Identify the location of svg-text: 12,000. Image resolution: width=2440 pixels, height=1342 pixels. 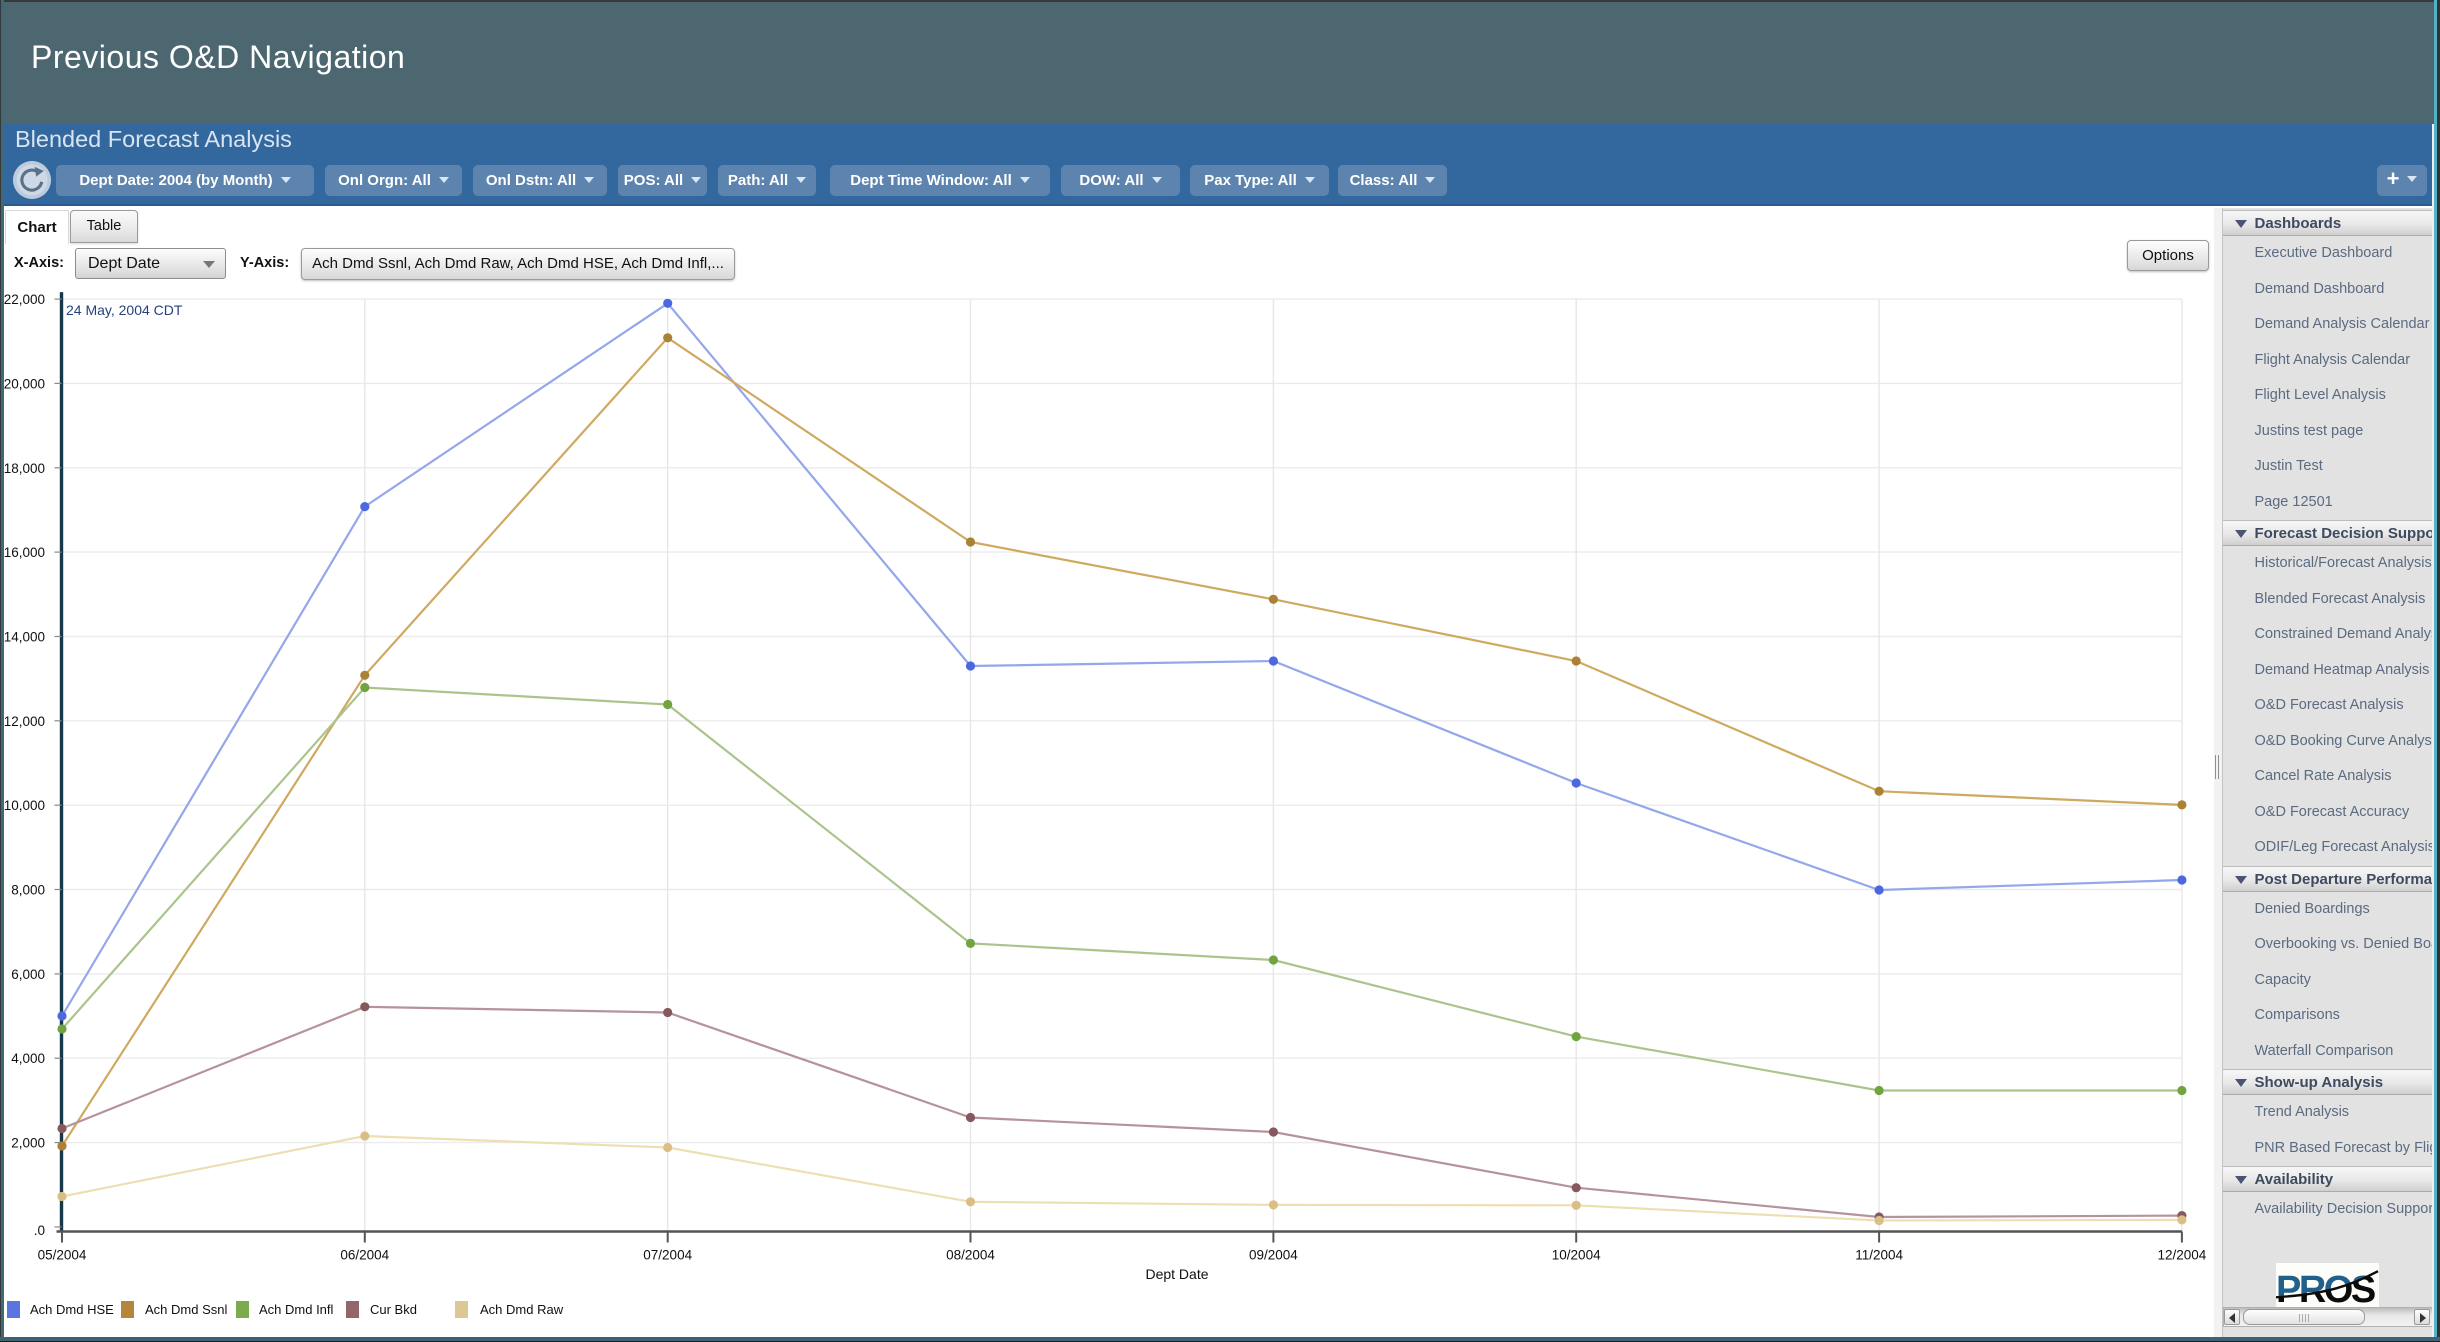
(24, 721).